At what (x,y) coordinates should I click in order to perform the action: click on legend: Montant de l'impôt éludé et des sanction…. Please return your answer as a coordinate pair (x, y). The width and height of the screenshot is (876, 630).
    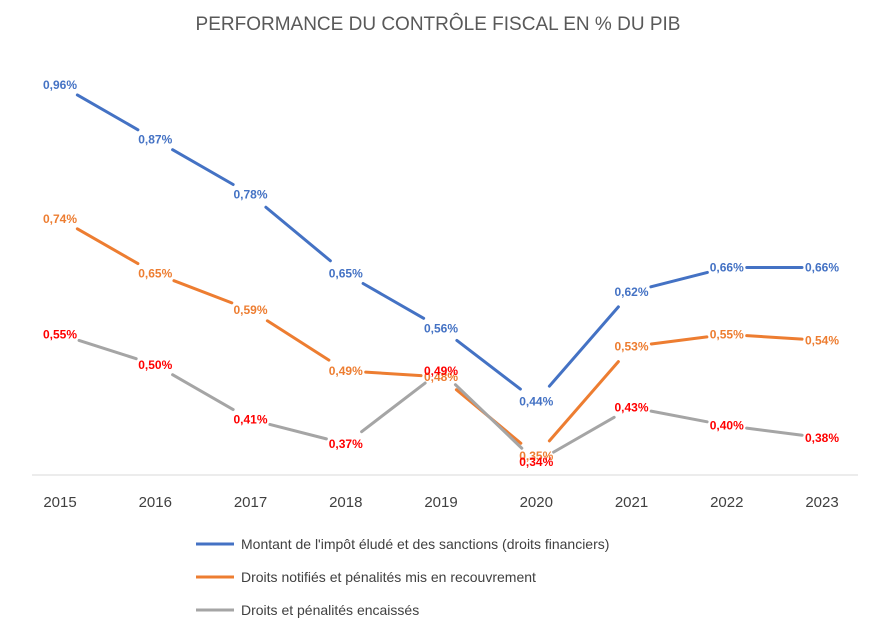
    Looking at the image, I should click on (402, 577).